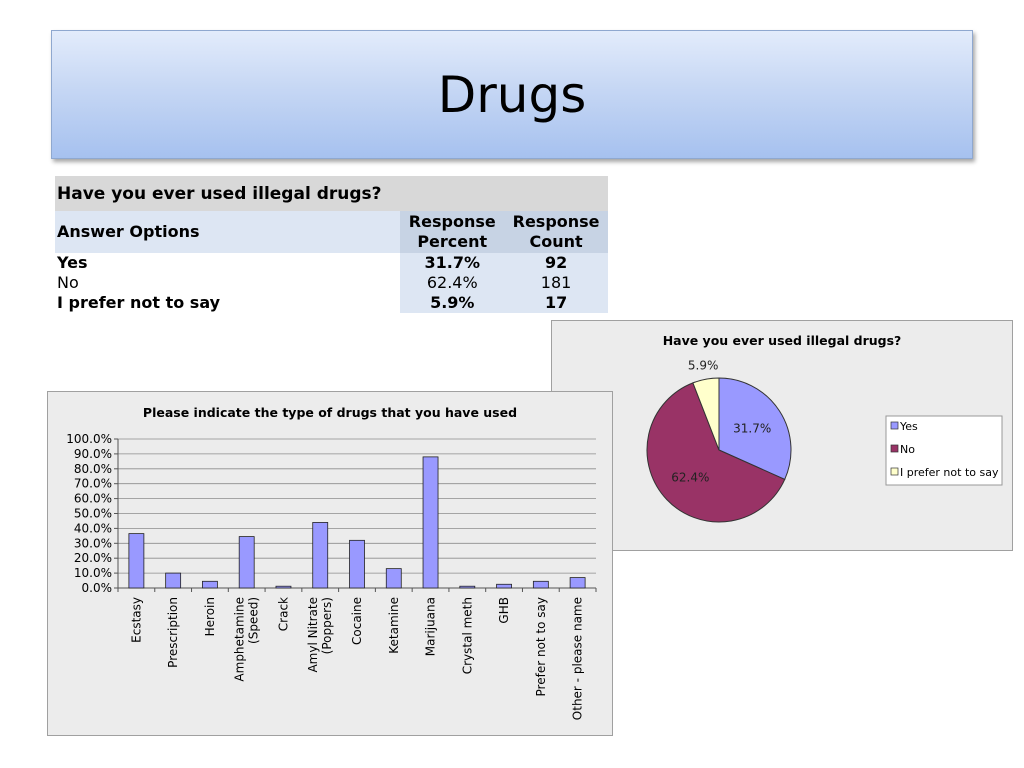 This screenshot has width=1024, height=768. Describe the element at coordinates (93, 514) in the screenshot. I see `y-tick-label: 50.0%` at that location.